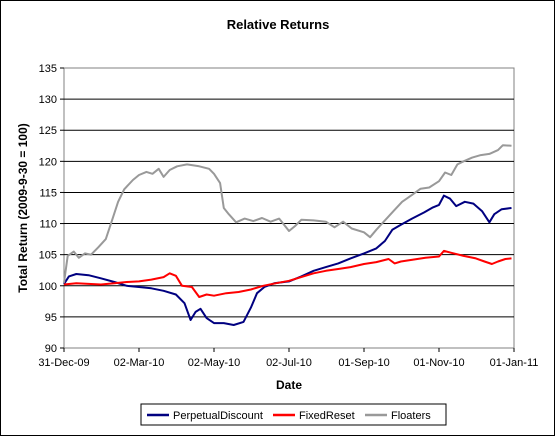  Describe the element at coordinates (48, 162) in the screenshot. I see `y-tick-label: 120` at that location.